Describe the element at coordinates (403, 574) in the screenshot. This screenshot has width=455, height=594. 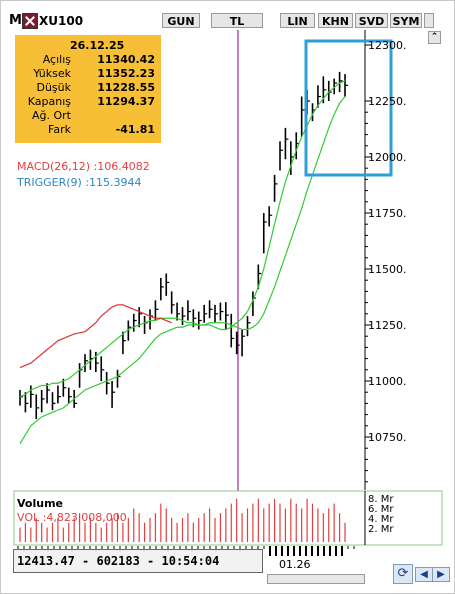
I see `refresh-icon: ⟳` at that location.